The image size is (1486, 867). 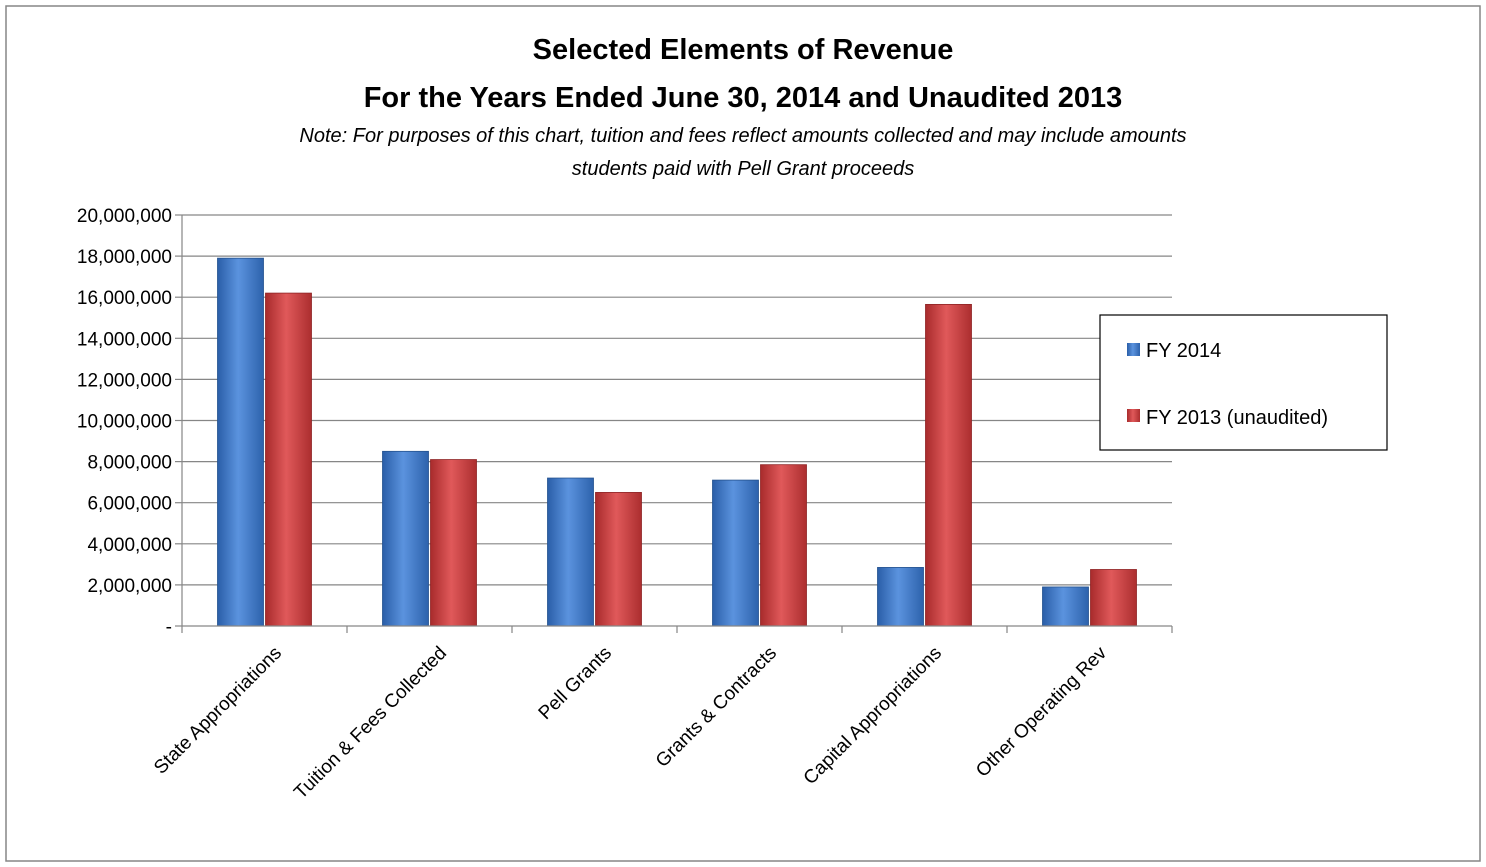 I want to click on legend: FY 2014 FY 2013 (unaudited), so click(x=1243, y=382).